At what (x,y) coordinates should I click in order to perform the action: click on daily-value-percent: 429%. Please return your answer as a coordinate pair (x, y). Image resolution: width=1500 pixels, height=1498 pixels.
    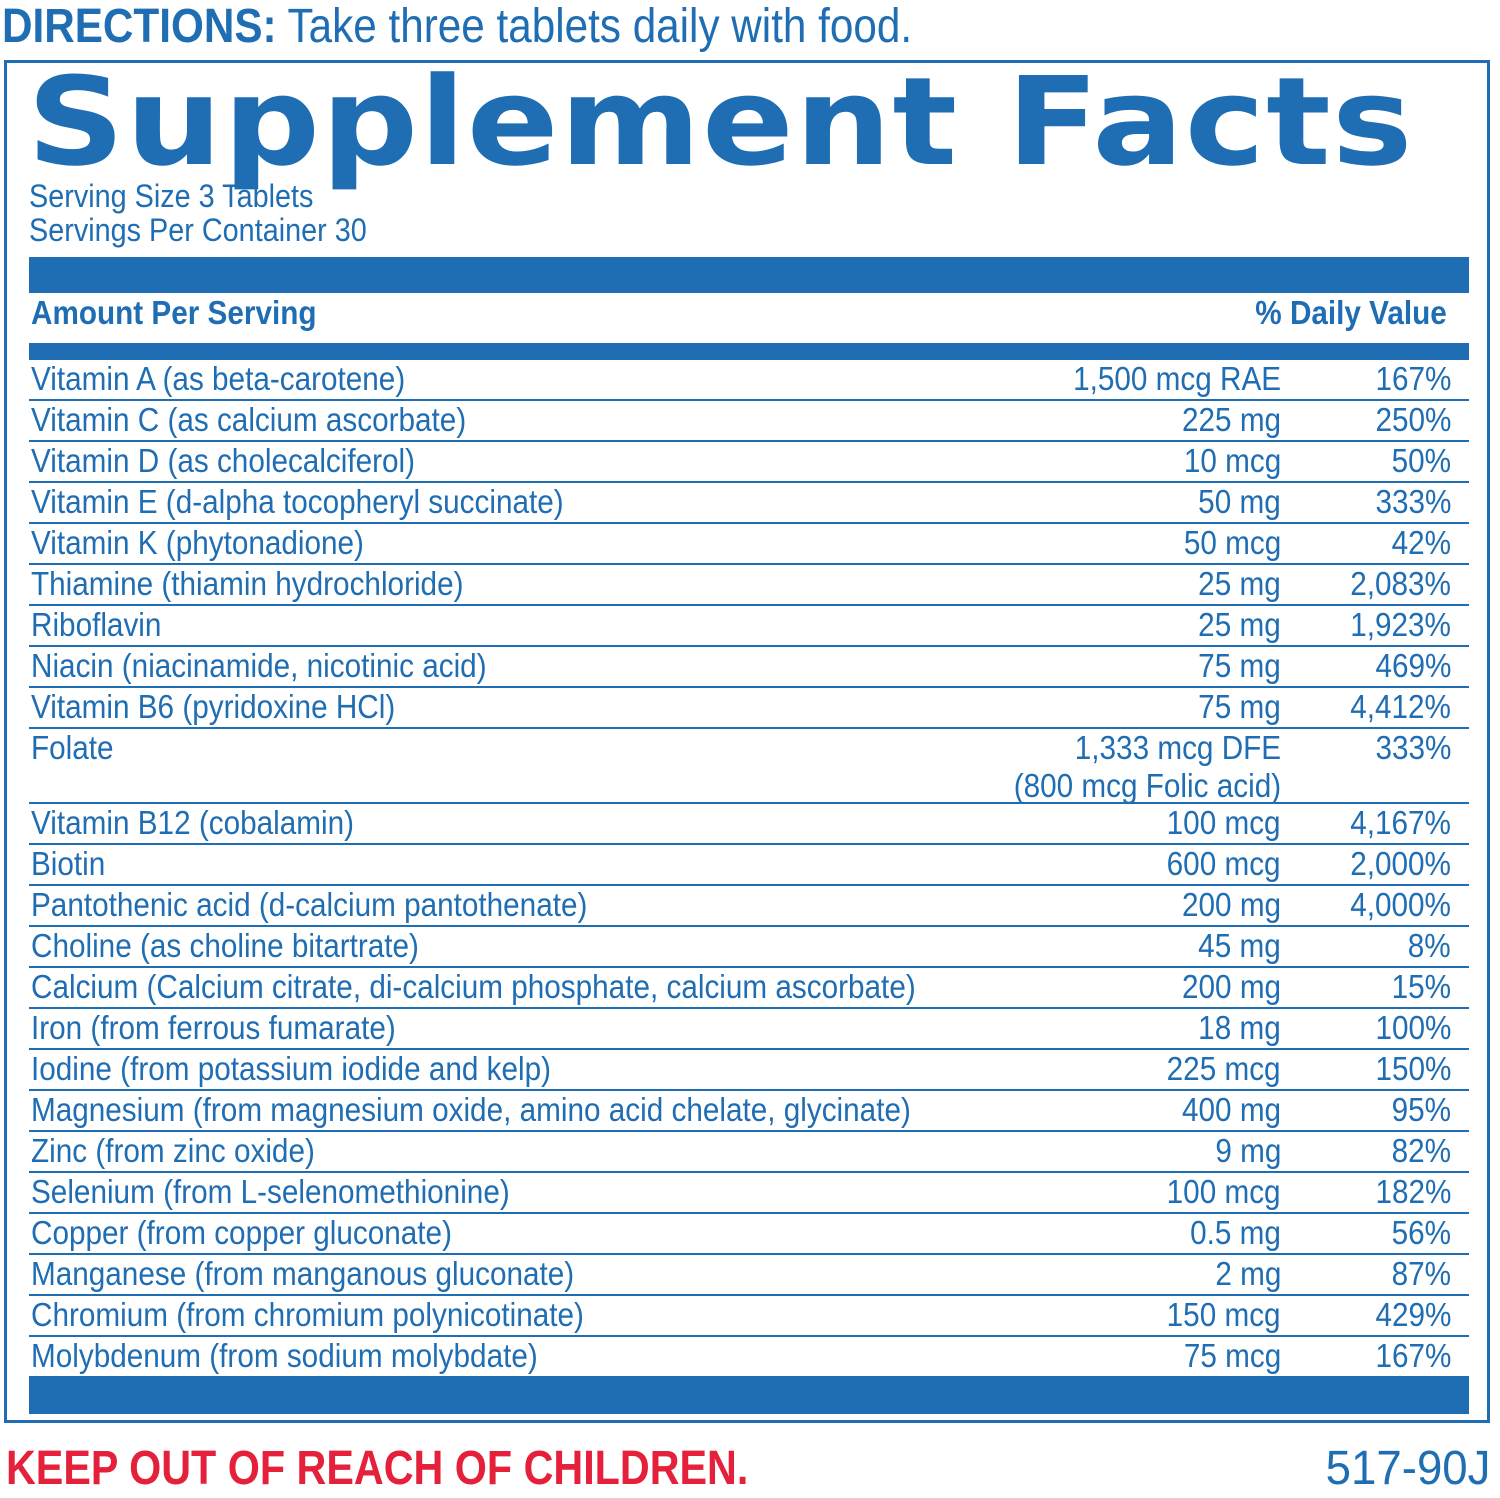
    Looking at the image, I should click on (1413, 1314).